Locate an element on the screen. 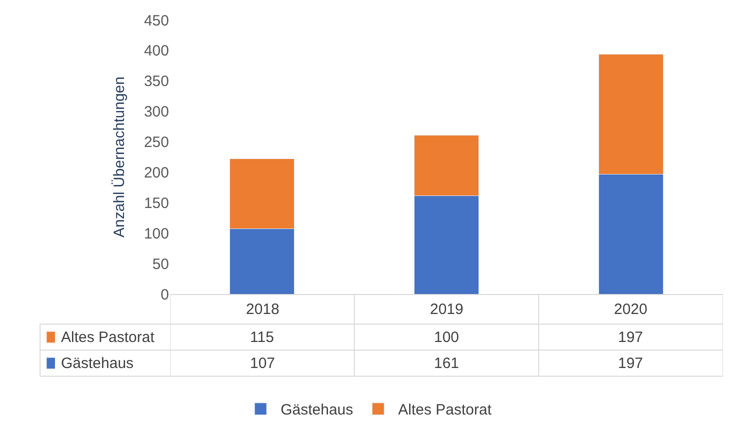 Image resolution: width=745 pixels, height=438 pixels. data-label: 100 is located at coordinates (447, 337).